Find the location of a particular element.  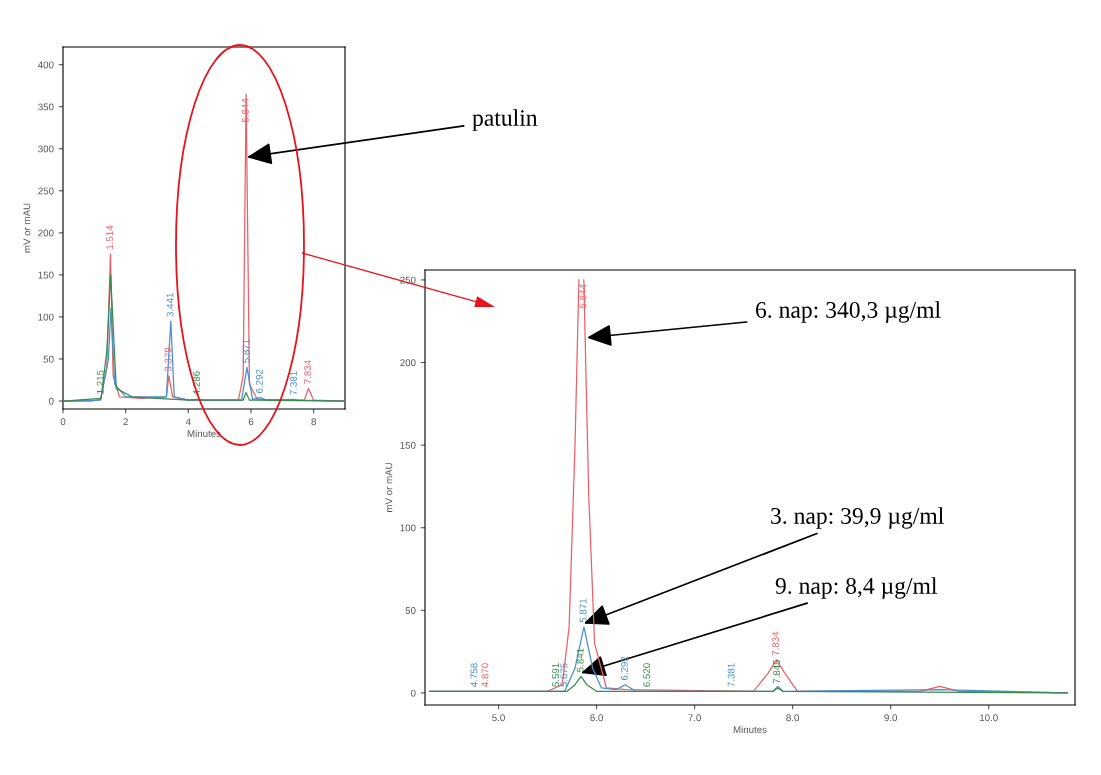

x-tick-label: 9.0 is located at coordinates (891, 718).